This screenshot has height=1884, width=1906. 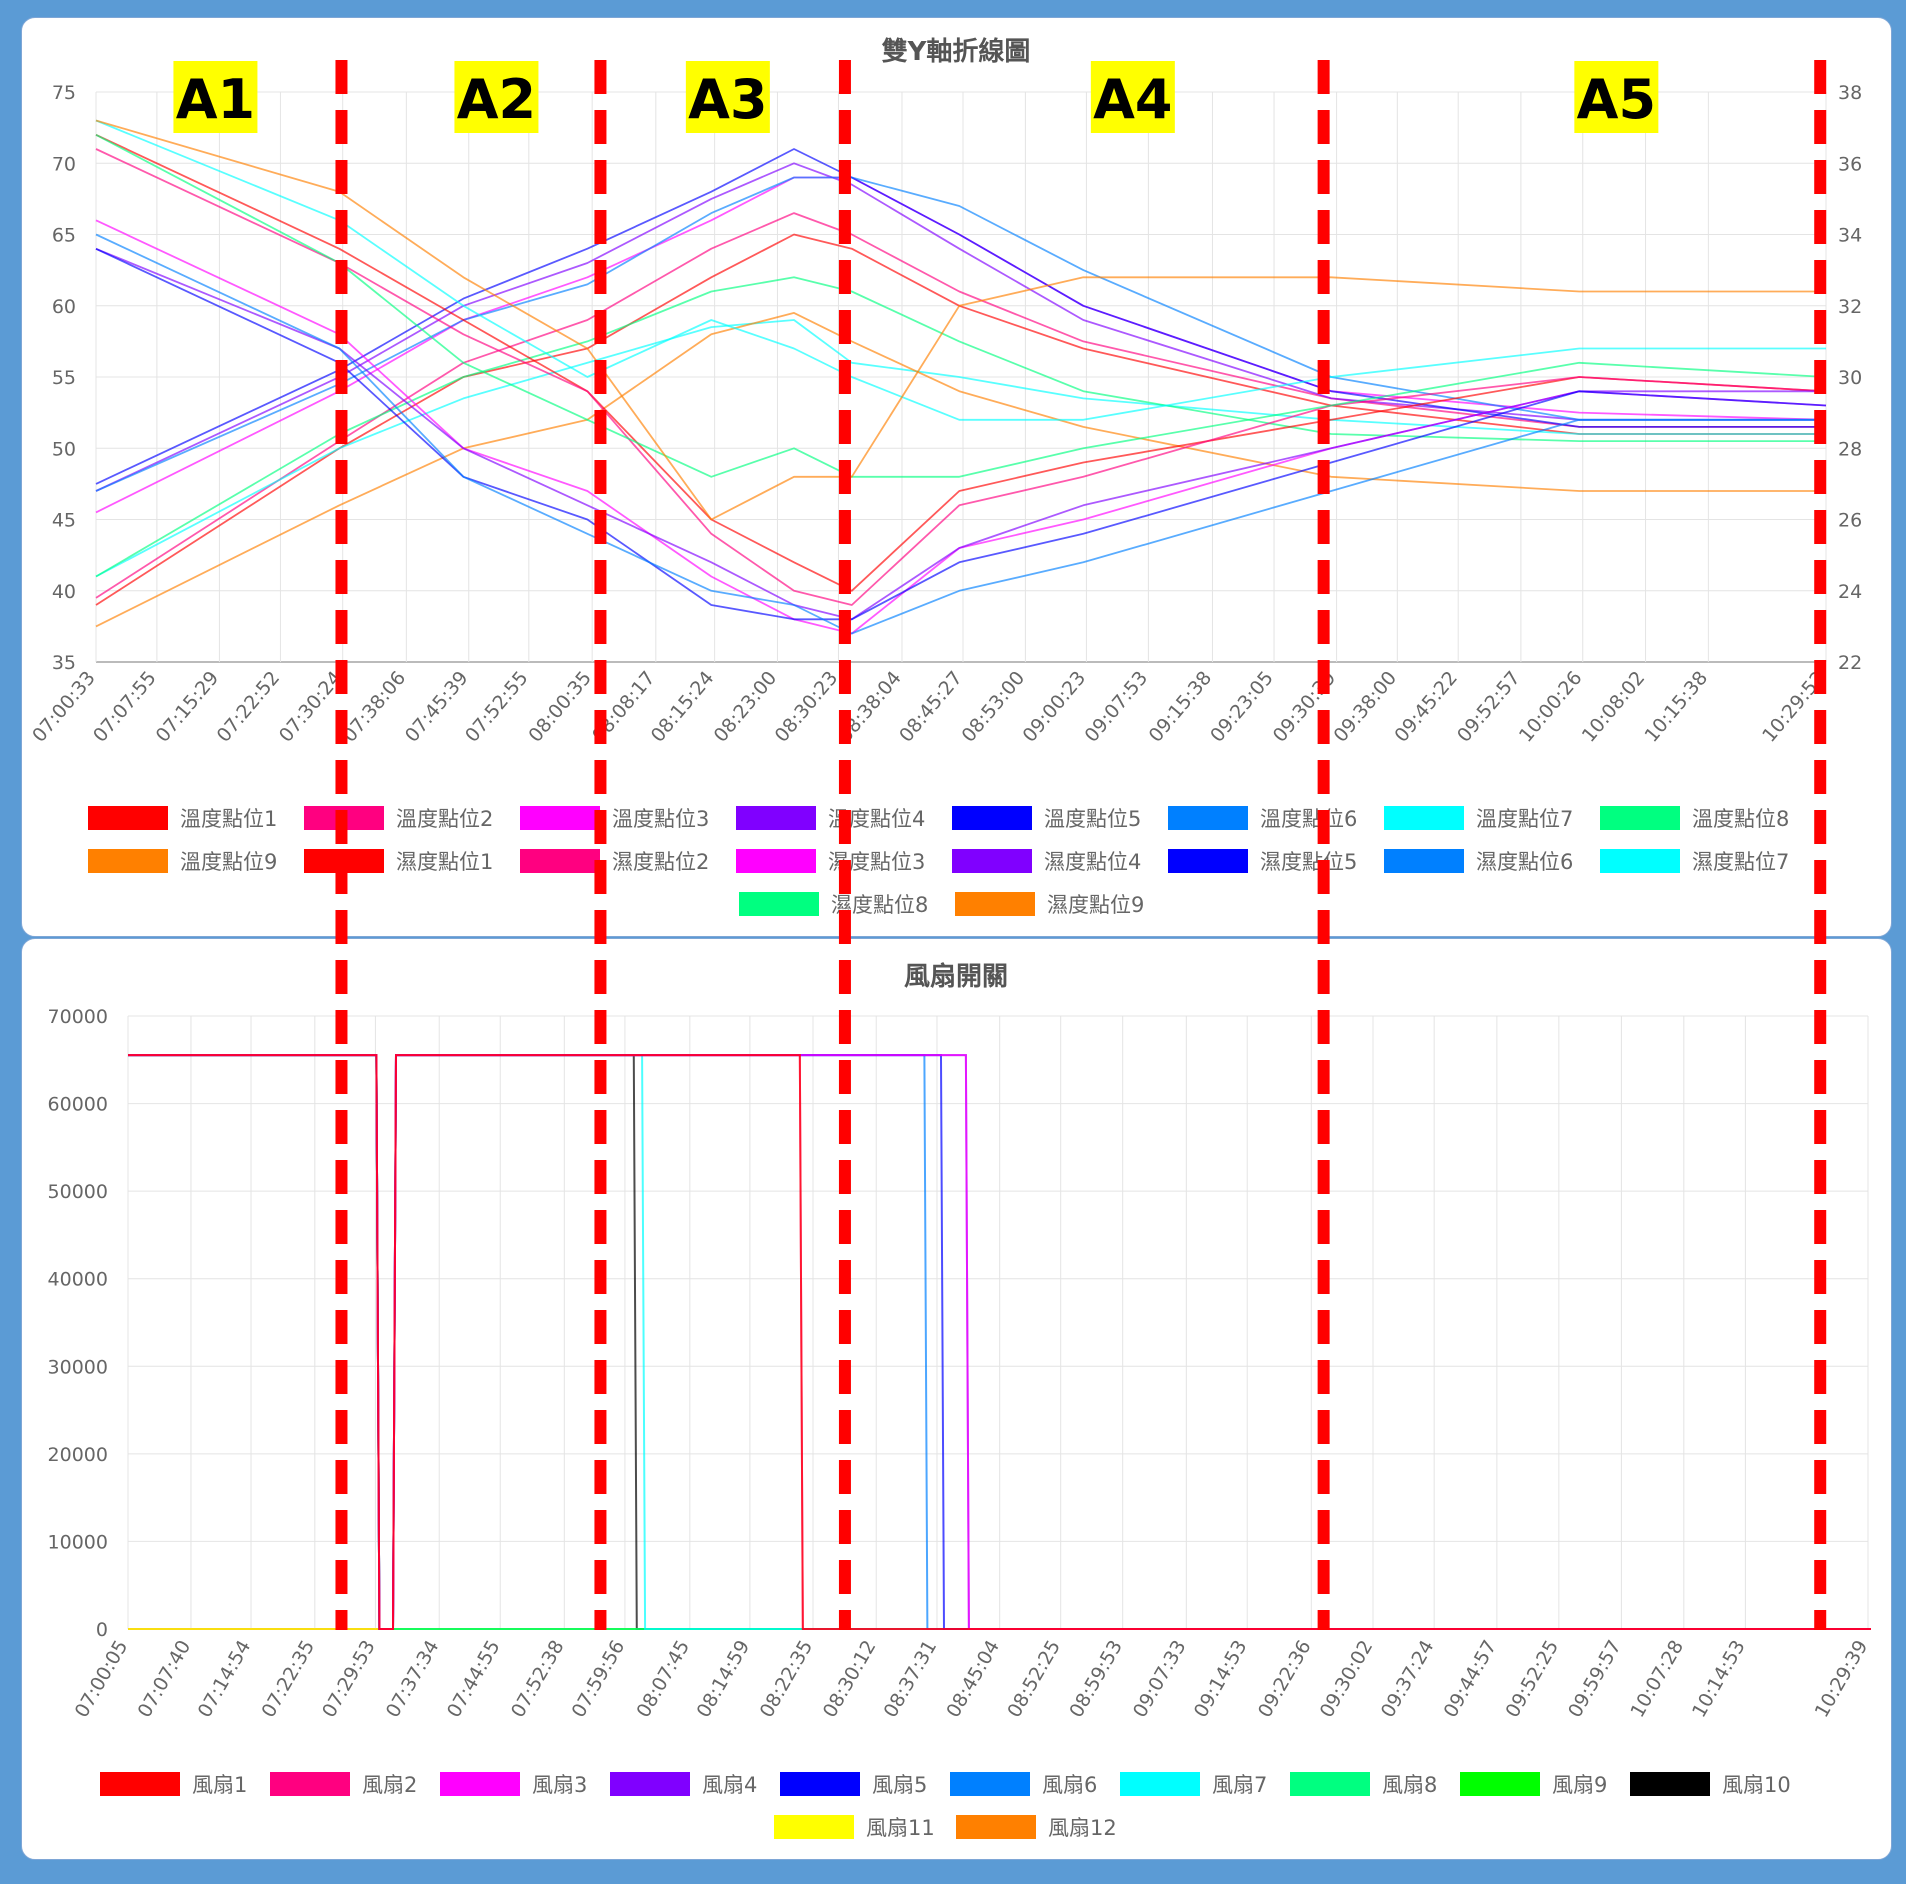 What do you see at coordinates (1239, 1785) in the screenshot?
I see `legend-label: 風扇7` at bounding box center [1239, 1785].